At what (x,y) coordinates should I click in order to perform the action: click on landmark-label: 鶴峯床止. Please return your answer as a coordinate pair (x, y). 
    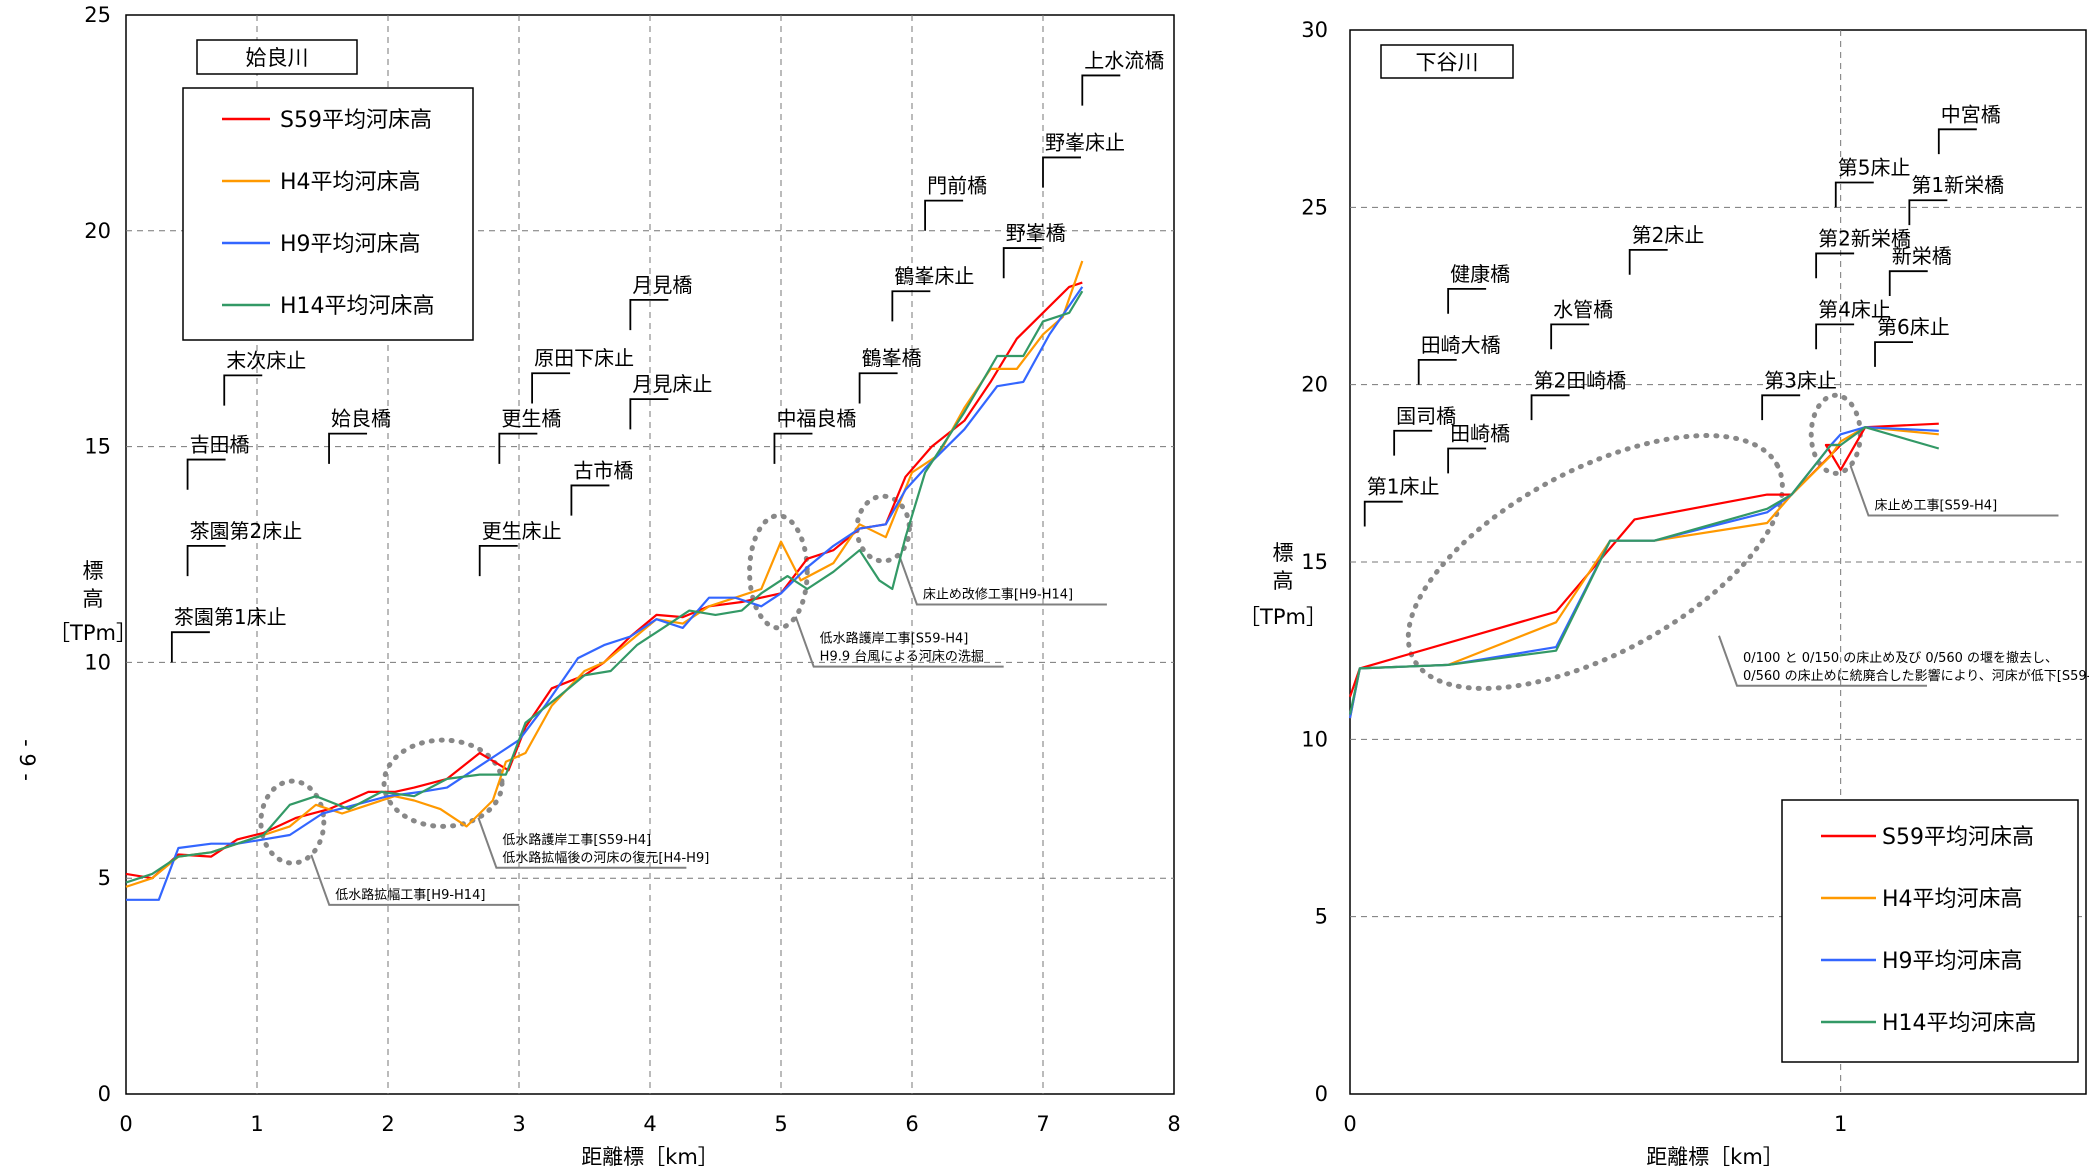
    Looking at the image, I should click on (934, 276).